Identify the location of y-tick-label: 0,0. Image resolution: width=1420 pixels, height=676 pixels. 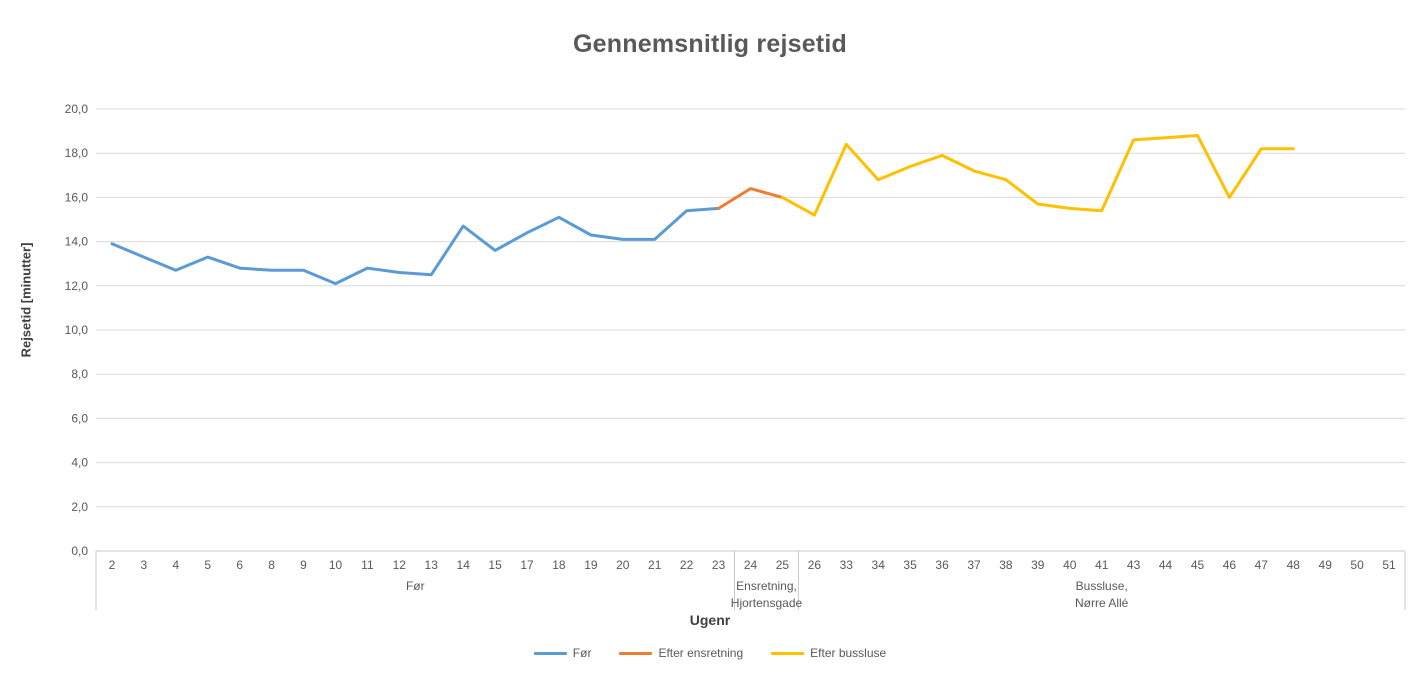
(79, 551).